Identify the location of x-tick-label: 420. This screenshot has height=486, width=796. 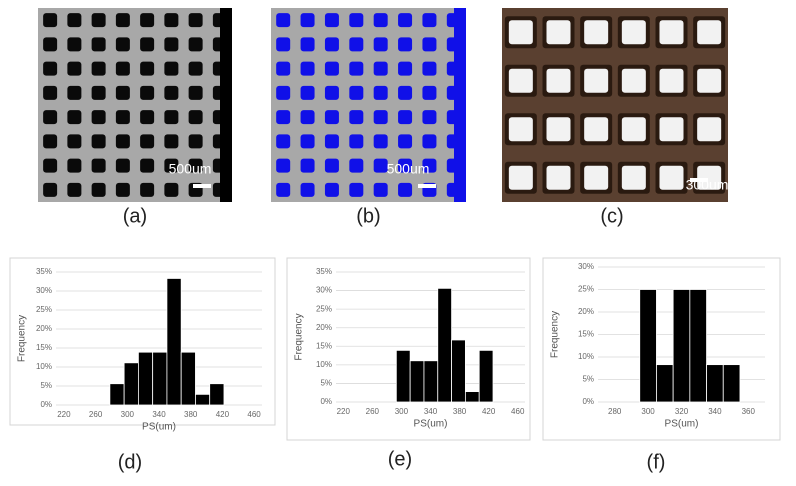
(223, 414).